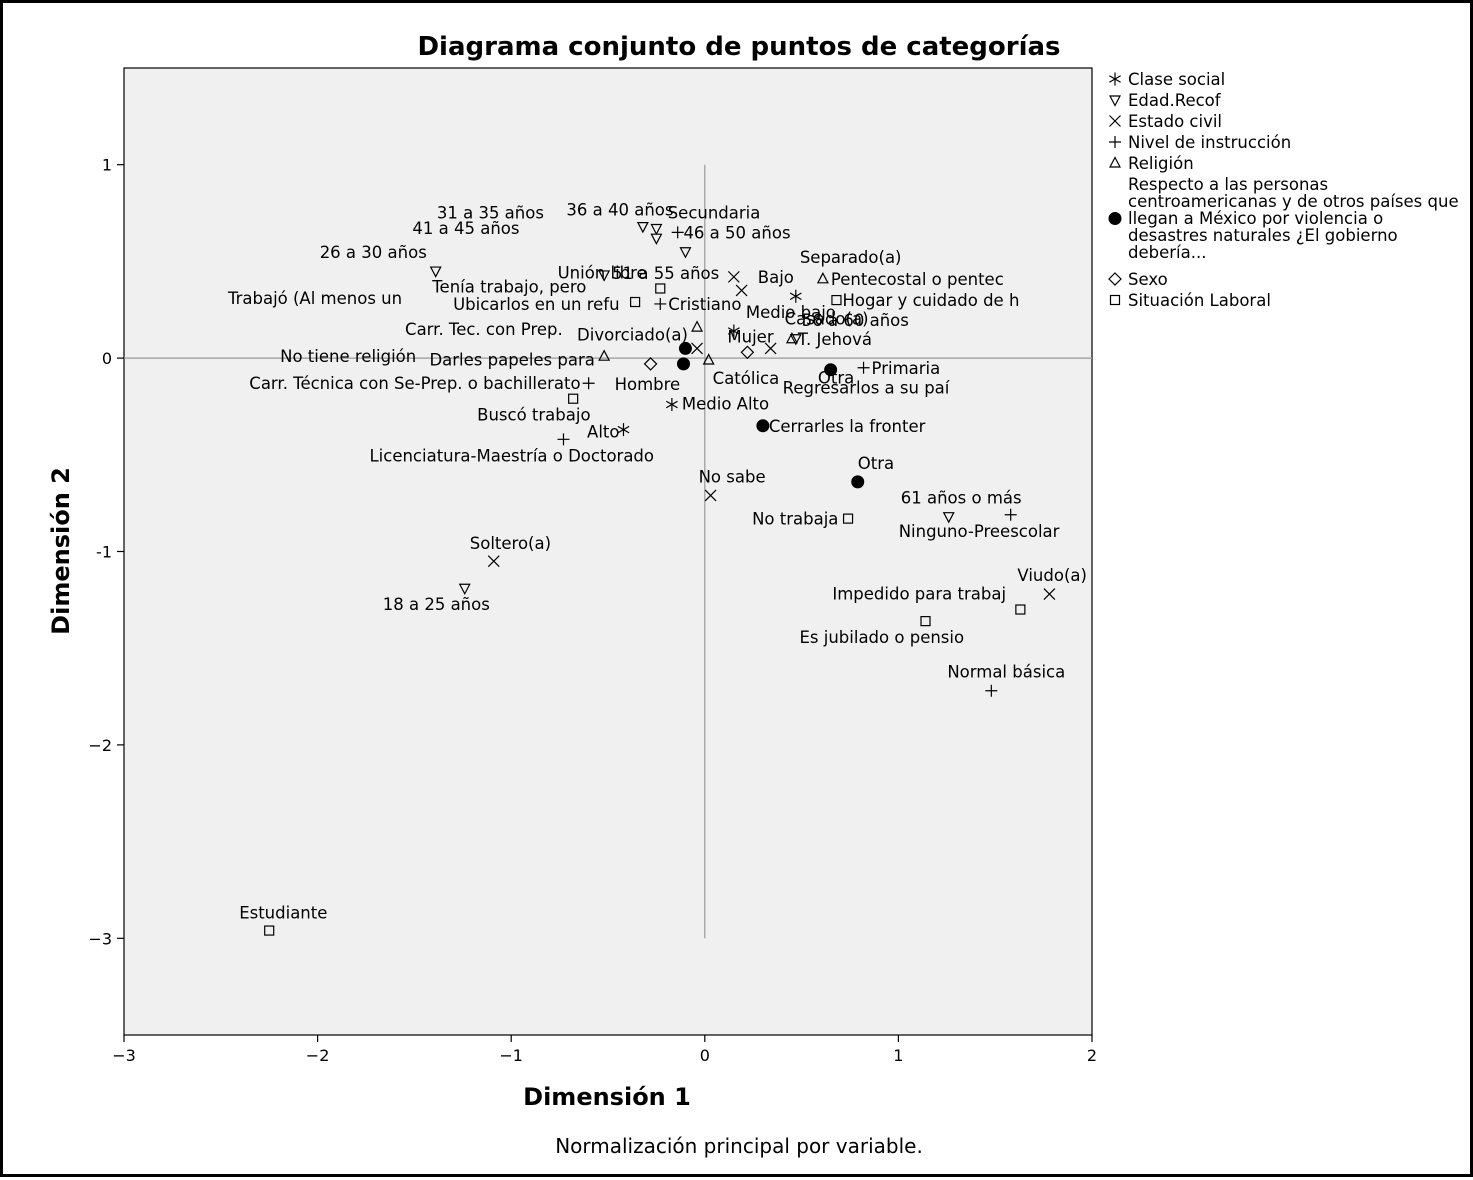 This screenshot has height=1180, width=1473. I want to click on point-label: Darles papeles para, so click(511, 359).